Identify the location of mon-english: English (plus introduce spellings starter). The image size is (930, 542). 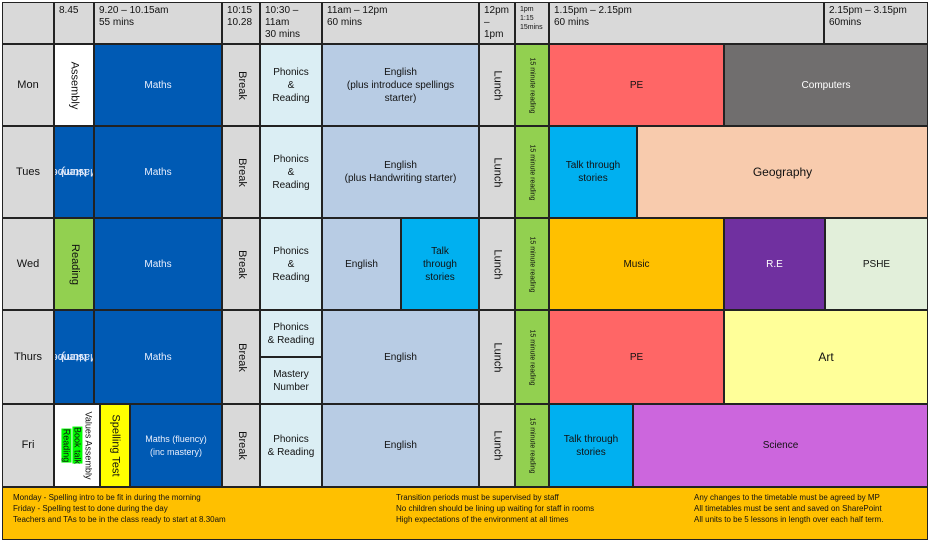
(400, 85).